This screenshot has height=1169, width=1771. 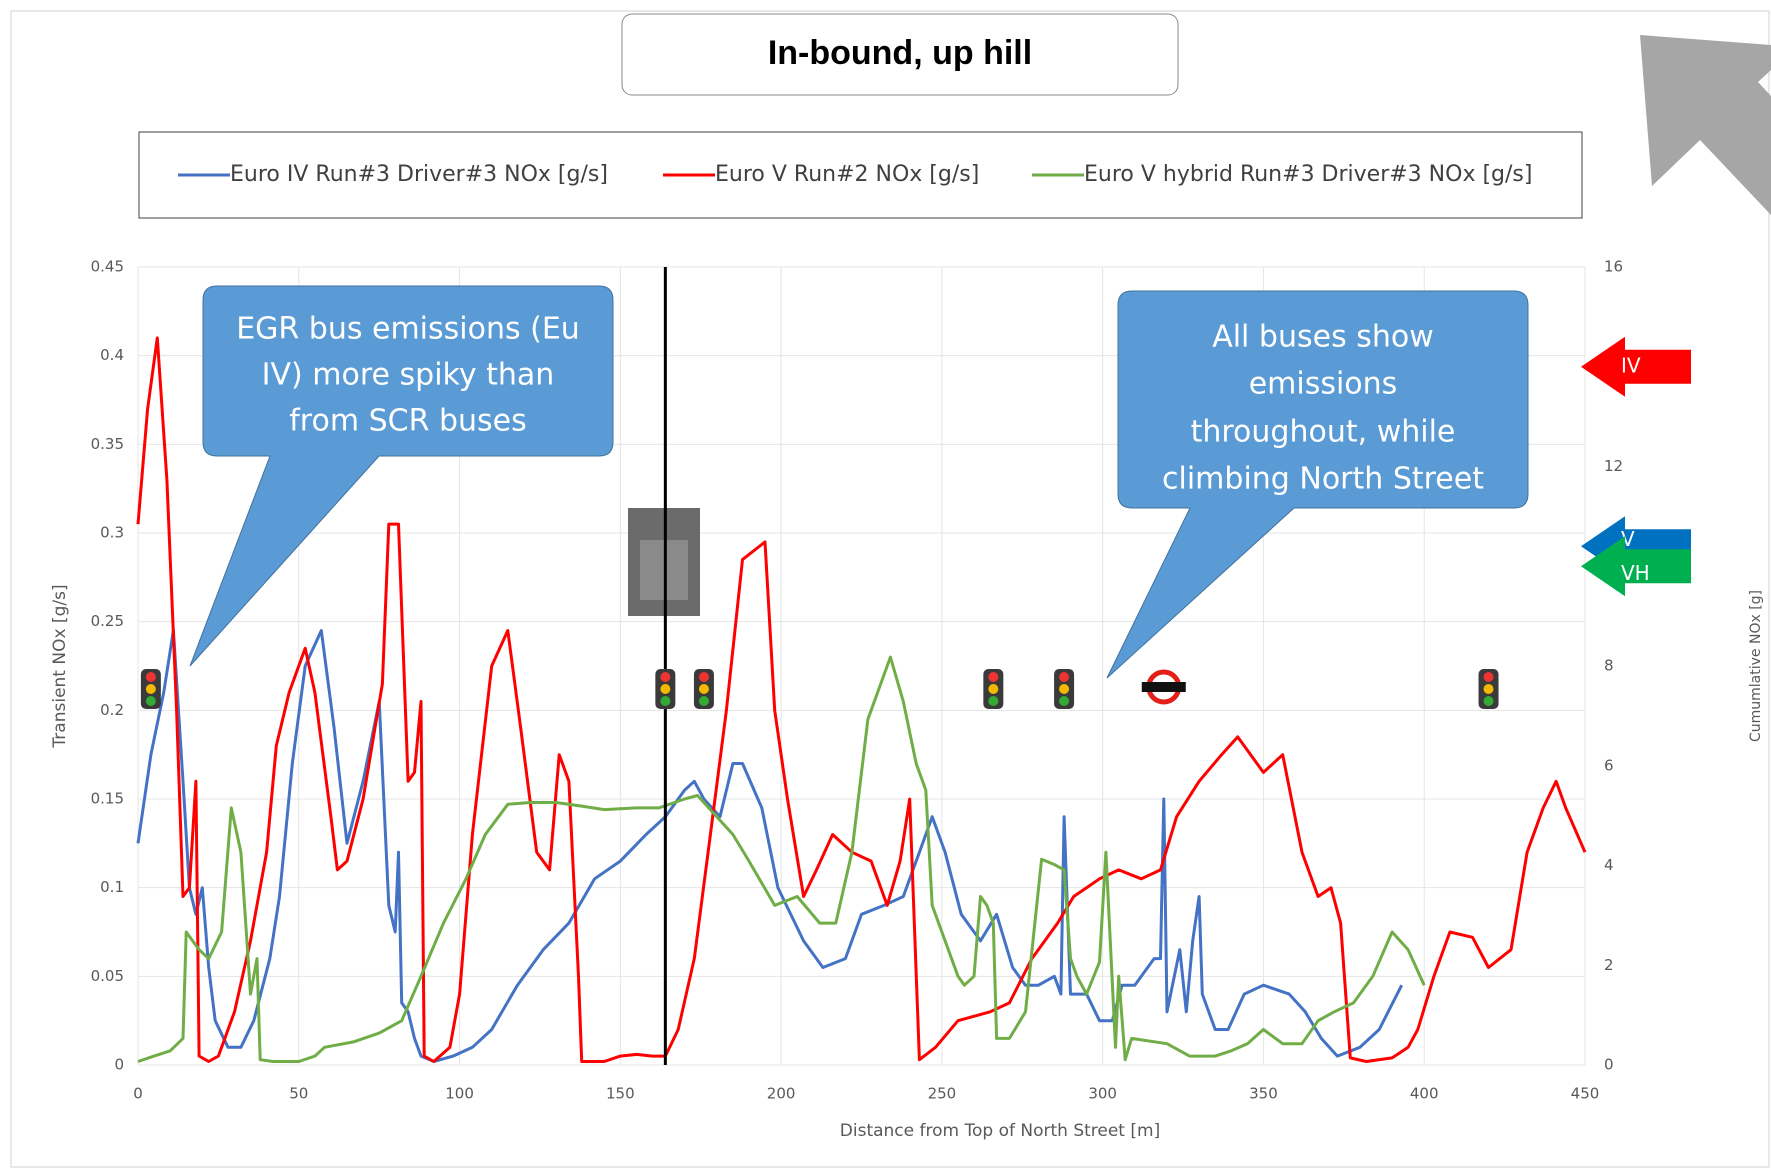 What do you see at coordinates (1705, 125) in the screenshot?
I see `pointer-arrow` at bounding box center [1705, 125].